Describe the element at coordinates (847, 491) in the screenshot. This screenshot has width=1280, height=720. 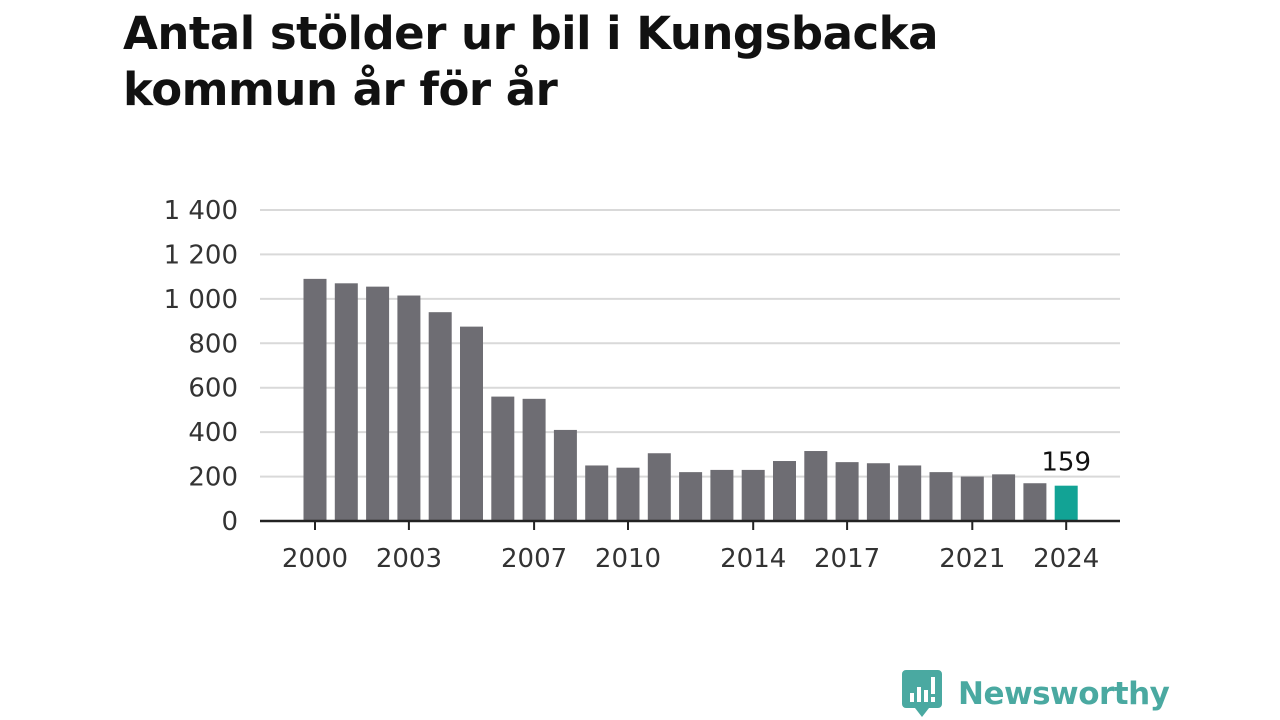
I see `bar-2017` at that location.